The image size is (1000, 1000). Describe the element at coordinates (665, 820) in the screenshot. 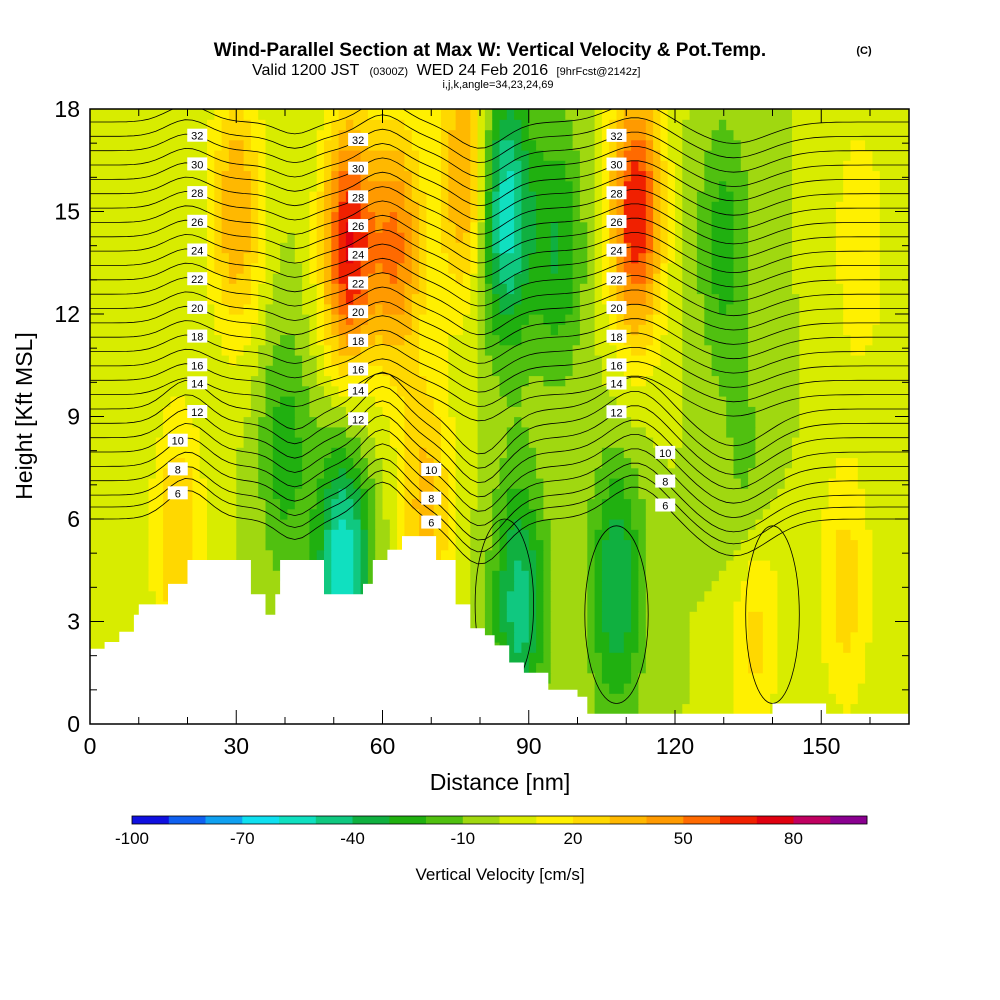

I see `colorbar-swatch` at that location.